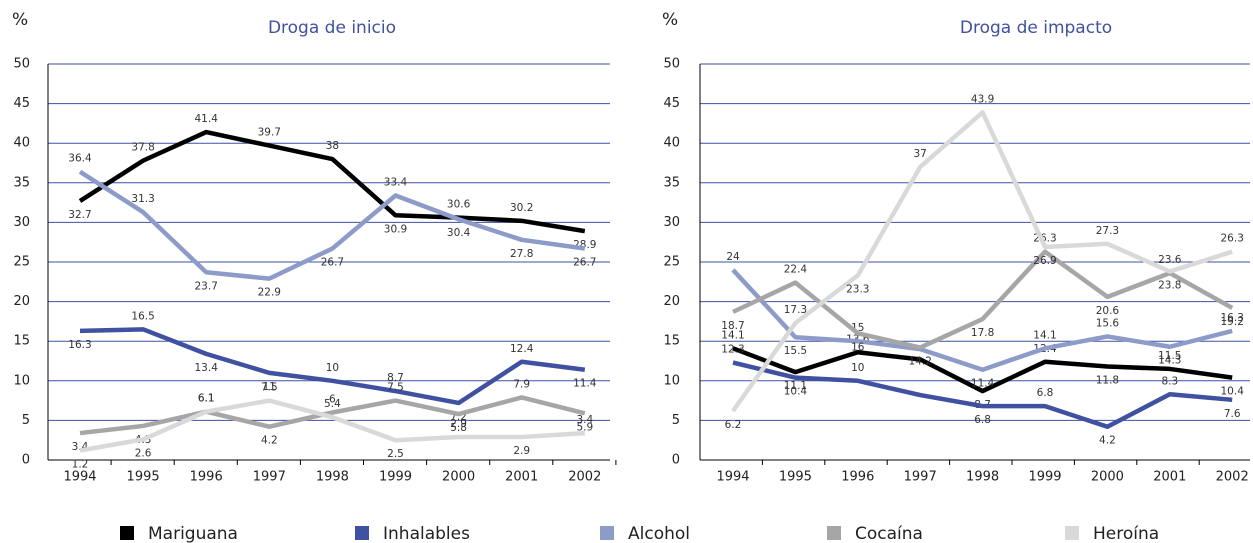 The height and width of the screenshot is (543, 1253). I want to click on x-tick-label: 1999, so click(395, 477).